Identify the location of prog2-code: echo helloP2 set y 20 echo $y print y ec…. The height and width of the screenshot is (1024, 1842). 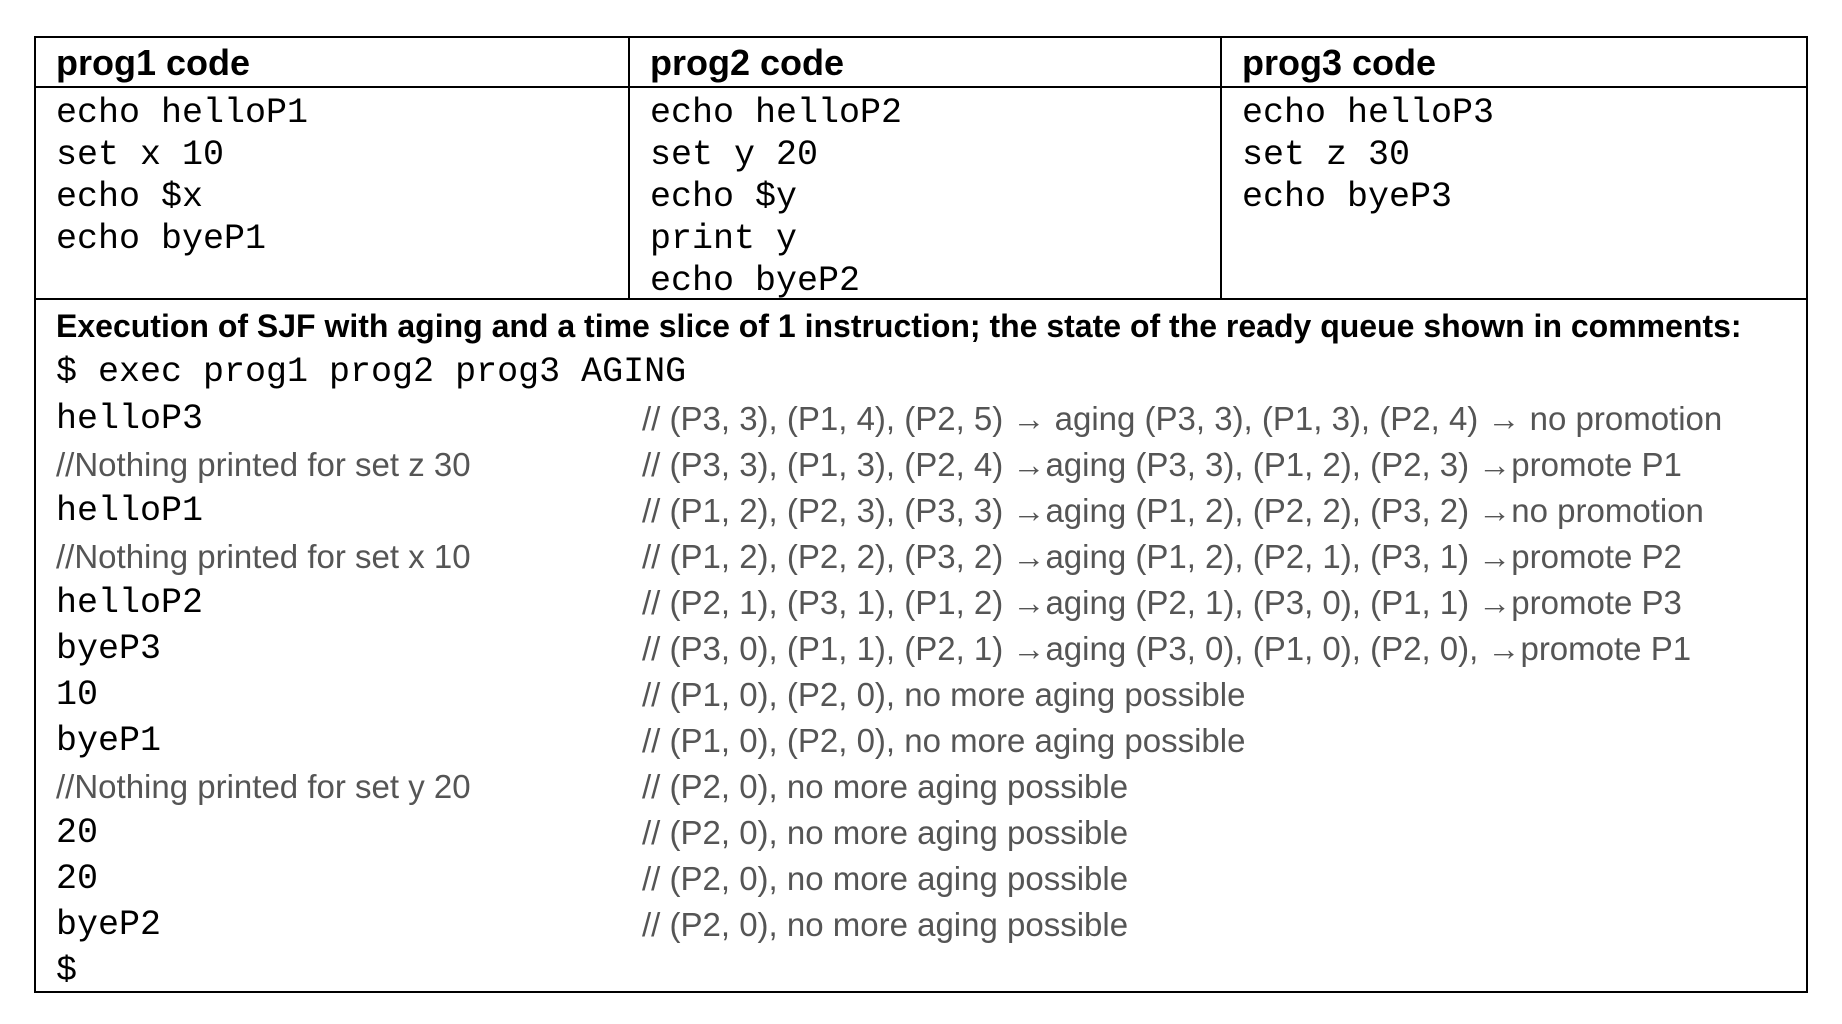
(925, 195).